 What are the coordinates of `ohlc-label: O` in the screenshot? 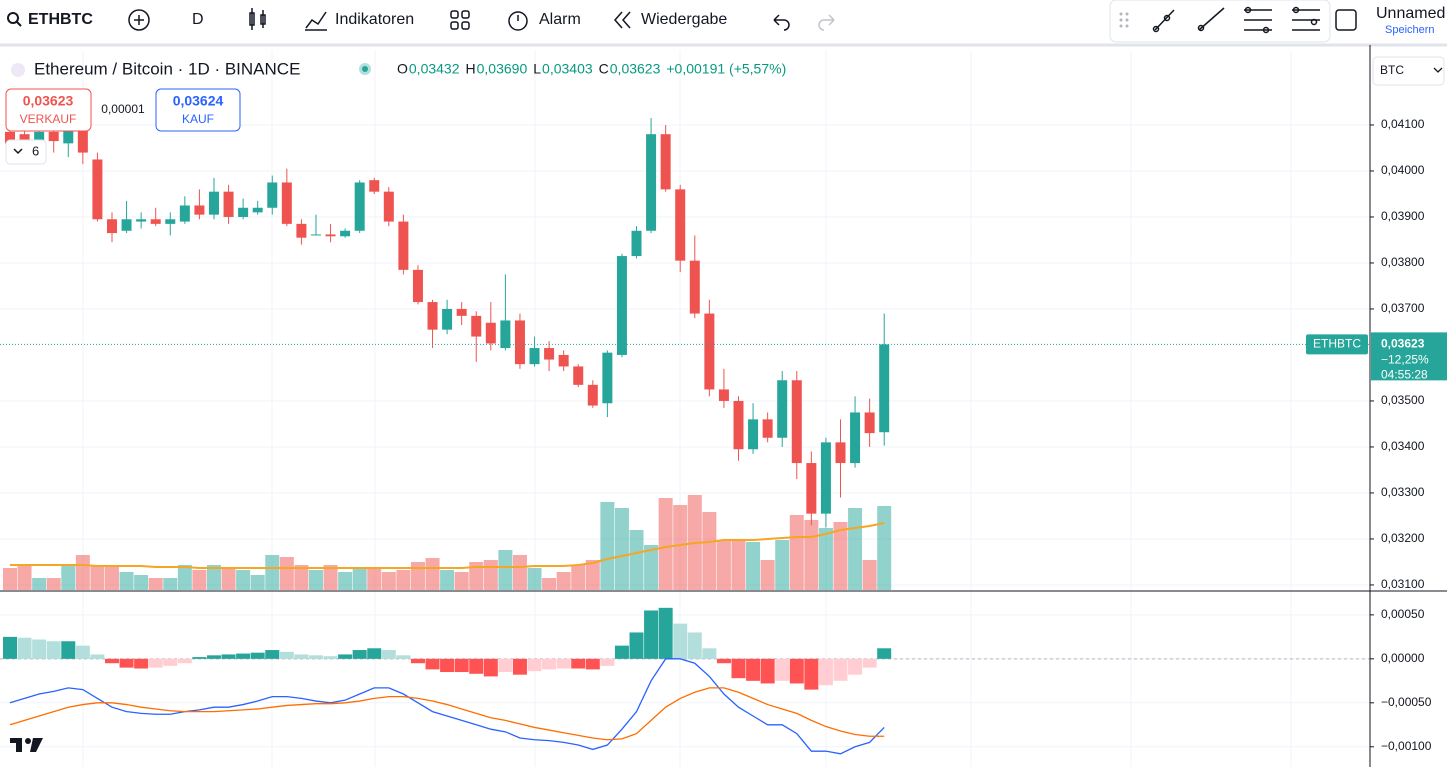 It's located at (402, 69).